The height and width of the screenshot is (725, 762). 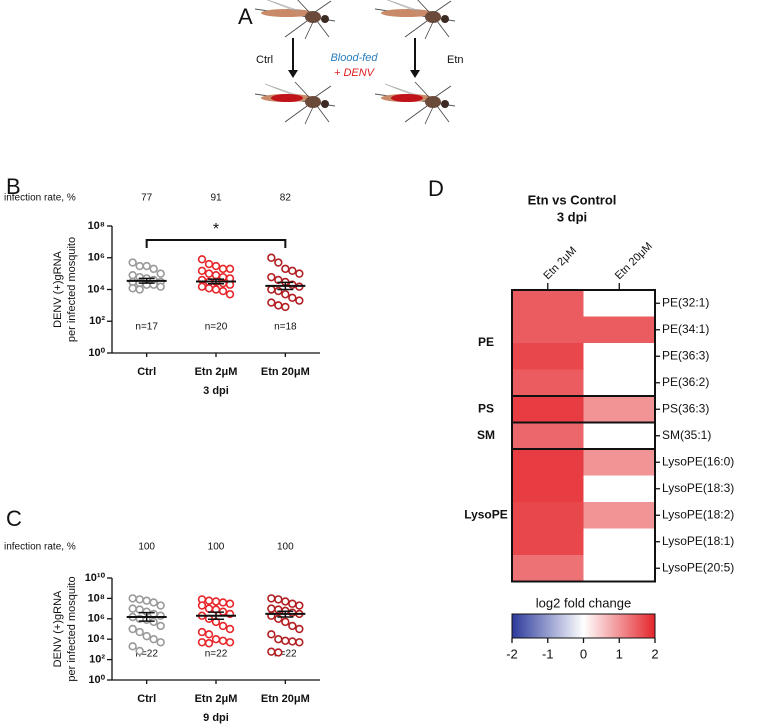 What do you see at coordinates (486, 342) in the screenshot?
I see `group-label: PE` at bounding box center [486, 342].